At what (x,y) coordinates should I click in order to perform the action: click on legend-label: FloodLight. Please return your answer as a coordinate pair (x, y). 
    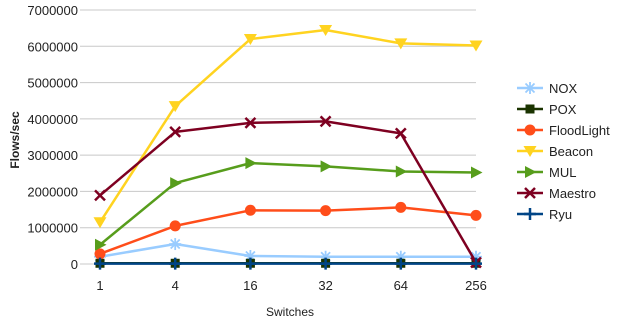
    Looking at the image, I should click on (579, 130).